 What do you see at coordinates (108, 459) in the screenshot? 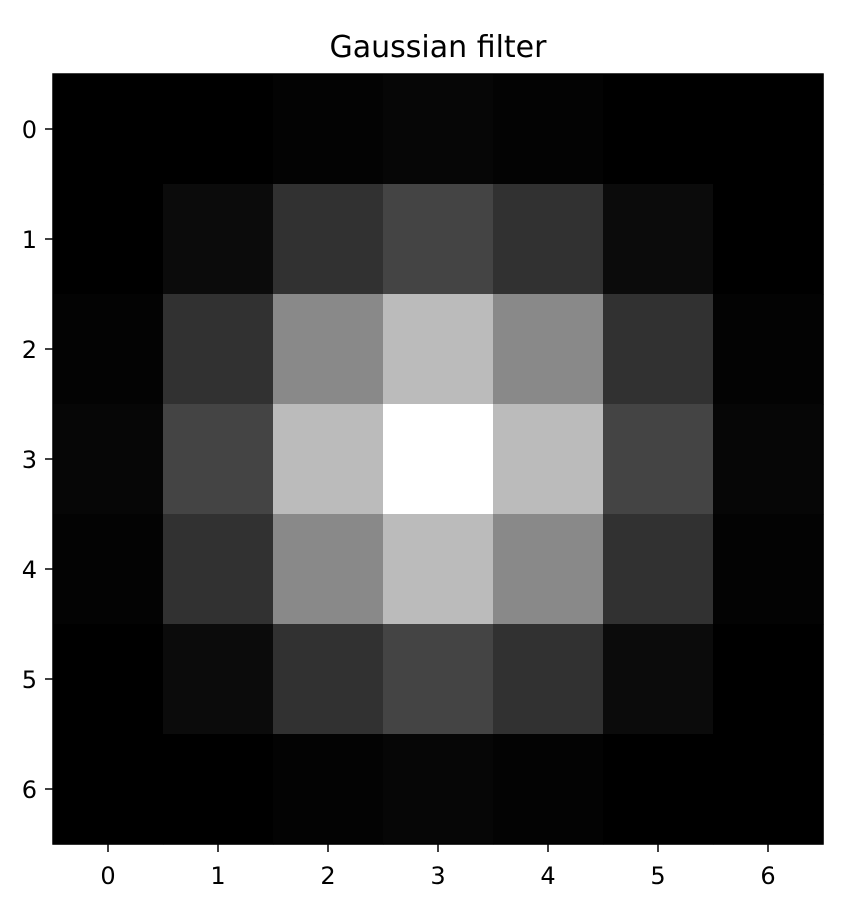
I see `heatmap-cell-r3-c0` at bounding box center [108, 459].